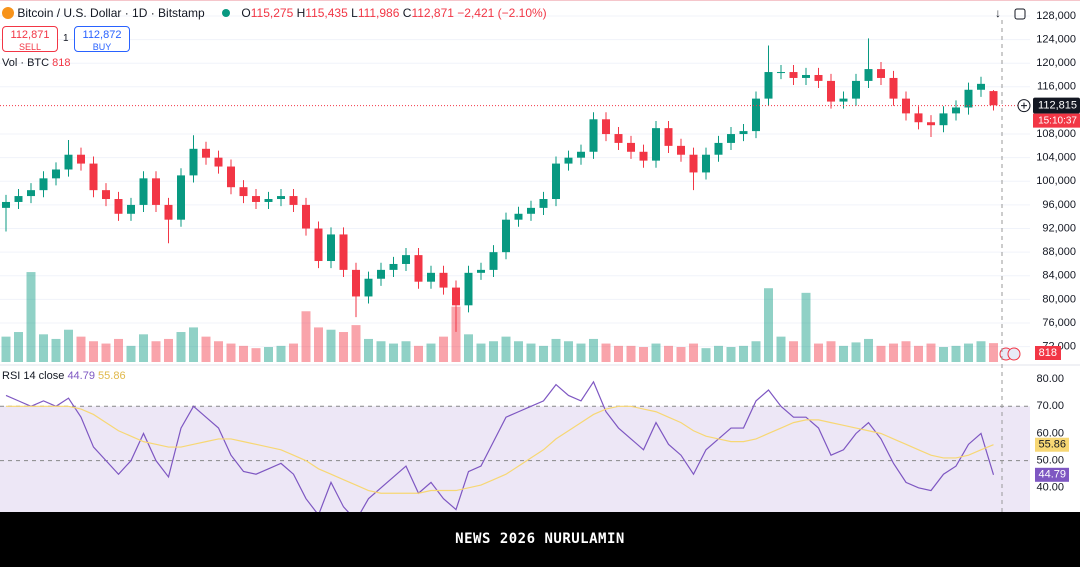  I want to click on banner: NEWS 2026 NURULAMIN, so click(540, 539).